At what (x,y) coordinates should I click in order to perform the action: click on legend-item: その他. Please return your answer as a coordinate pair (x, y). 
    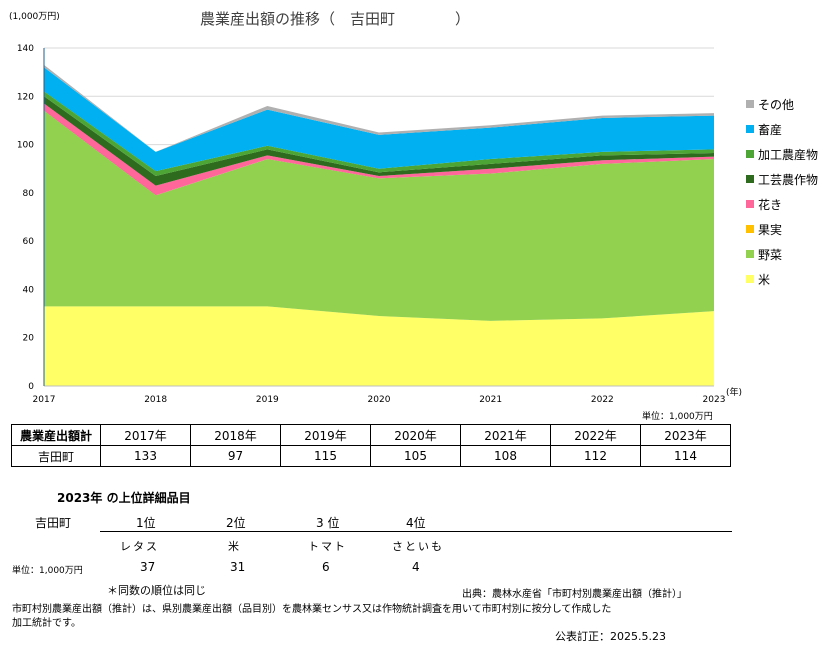
    Looking at the image, I should click on (770, 105).